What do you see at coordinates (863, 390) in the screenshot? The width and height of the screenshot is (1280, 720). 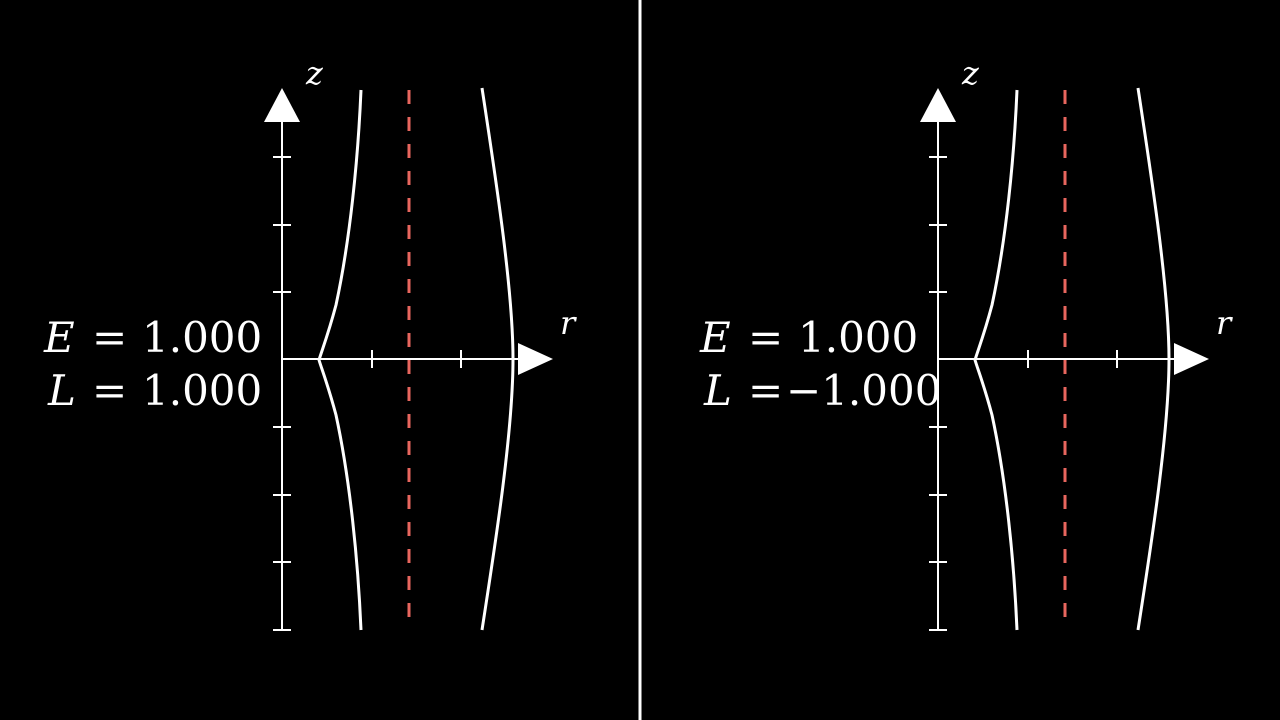 I see `l-value: −1.000` at bounding box center [863, 390].